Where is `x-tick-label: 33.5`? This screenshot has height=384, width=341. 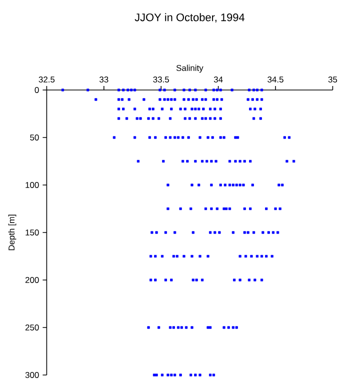 x-tick-label: 33.5 is located at coordinates (161, 79).